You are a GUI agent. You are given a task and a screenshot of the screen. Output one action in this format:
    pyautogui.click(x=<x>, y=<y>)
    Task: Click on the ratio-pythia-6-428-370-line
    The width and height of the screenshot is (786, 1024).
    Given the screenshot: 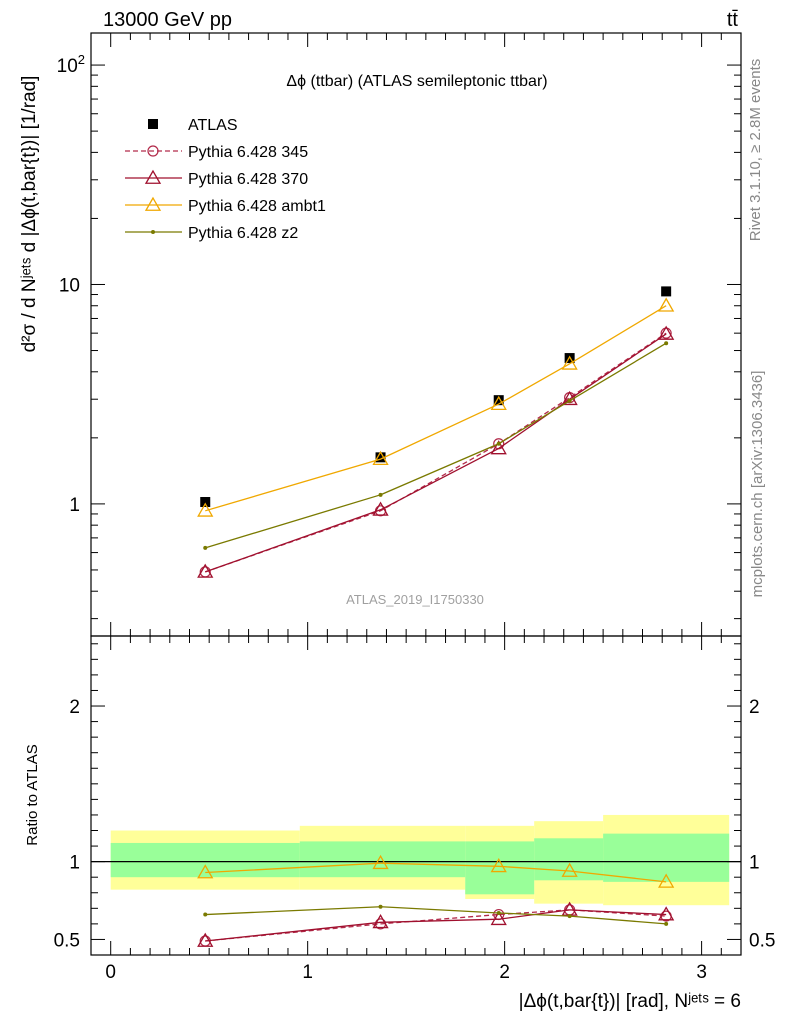 What is the action you would take?
    pyautogui.click(x=436, y=925)
    